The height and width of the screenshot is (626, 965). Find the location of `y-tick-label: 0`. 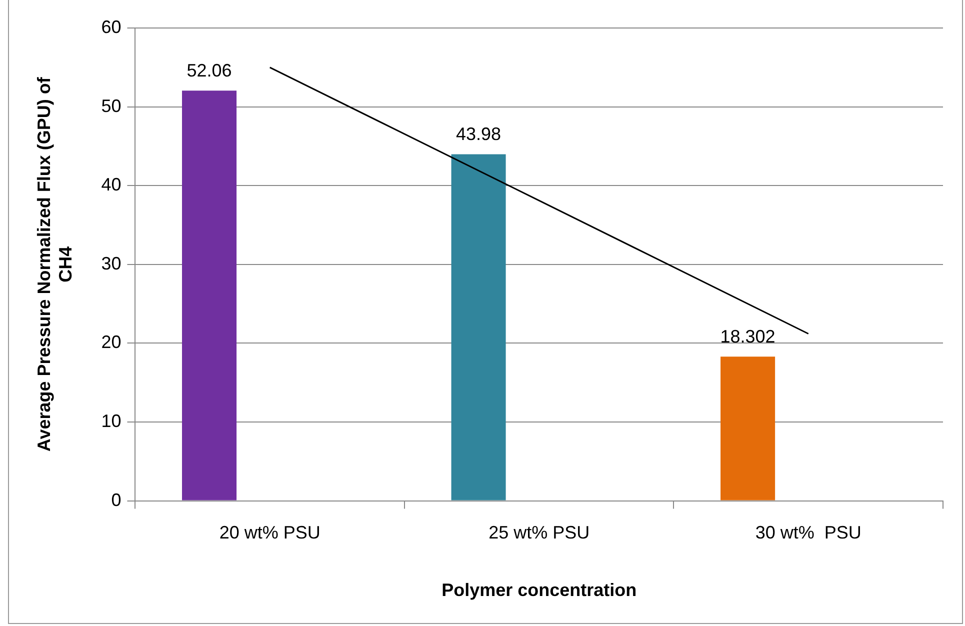

y-tick-label: 0 is located at coordinates (116, 500).